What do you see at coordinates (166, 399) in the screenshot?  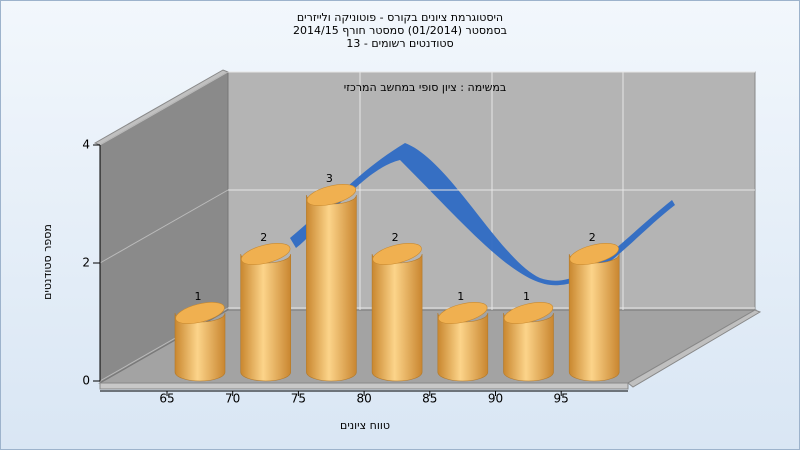 I see `x-tick-label: 65` at bounding box center [166, 399].